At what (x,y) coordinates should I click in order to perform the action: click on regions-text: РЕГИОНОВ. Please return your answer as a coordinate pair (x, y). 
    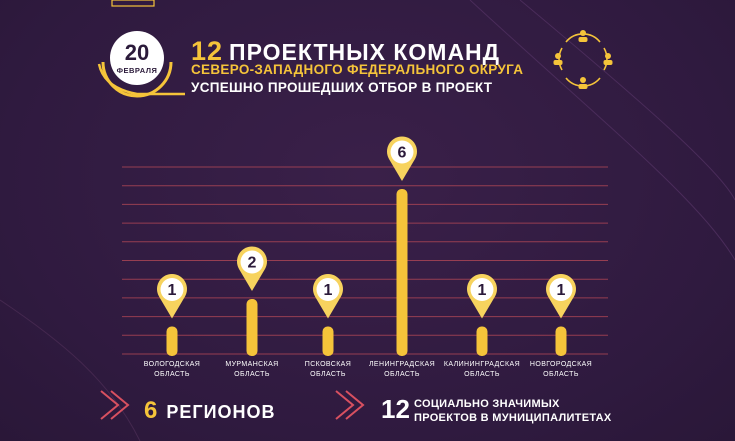
    Looking at the image, I should click on (221, 412).